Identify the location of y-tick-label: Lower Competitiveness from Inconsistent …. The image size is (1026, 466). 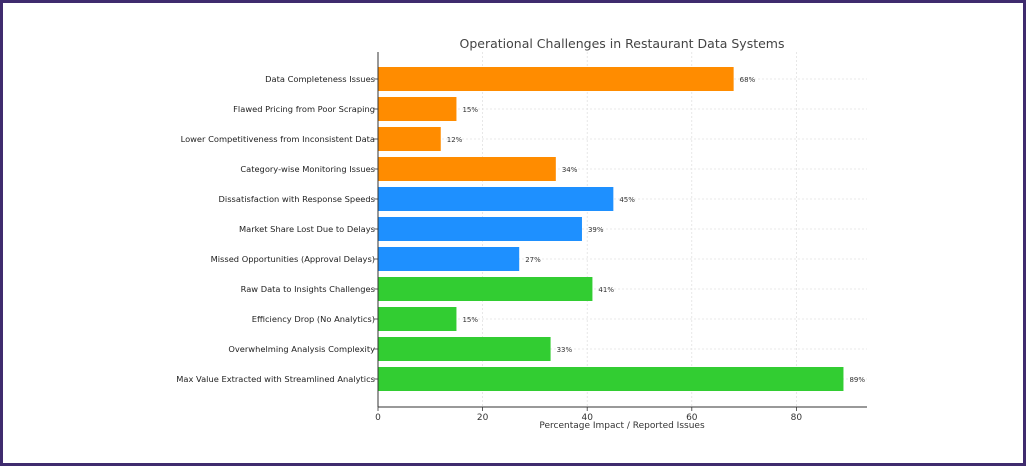
(278, 139).